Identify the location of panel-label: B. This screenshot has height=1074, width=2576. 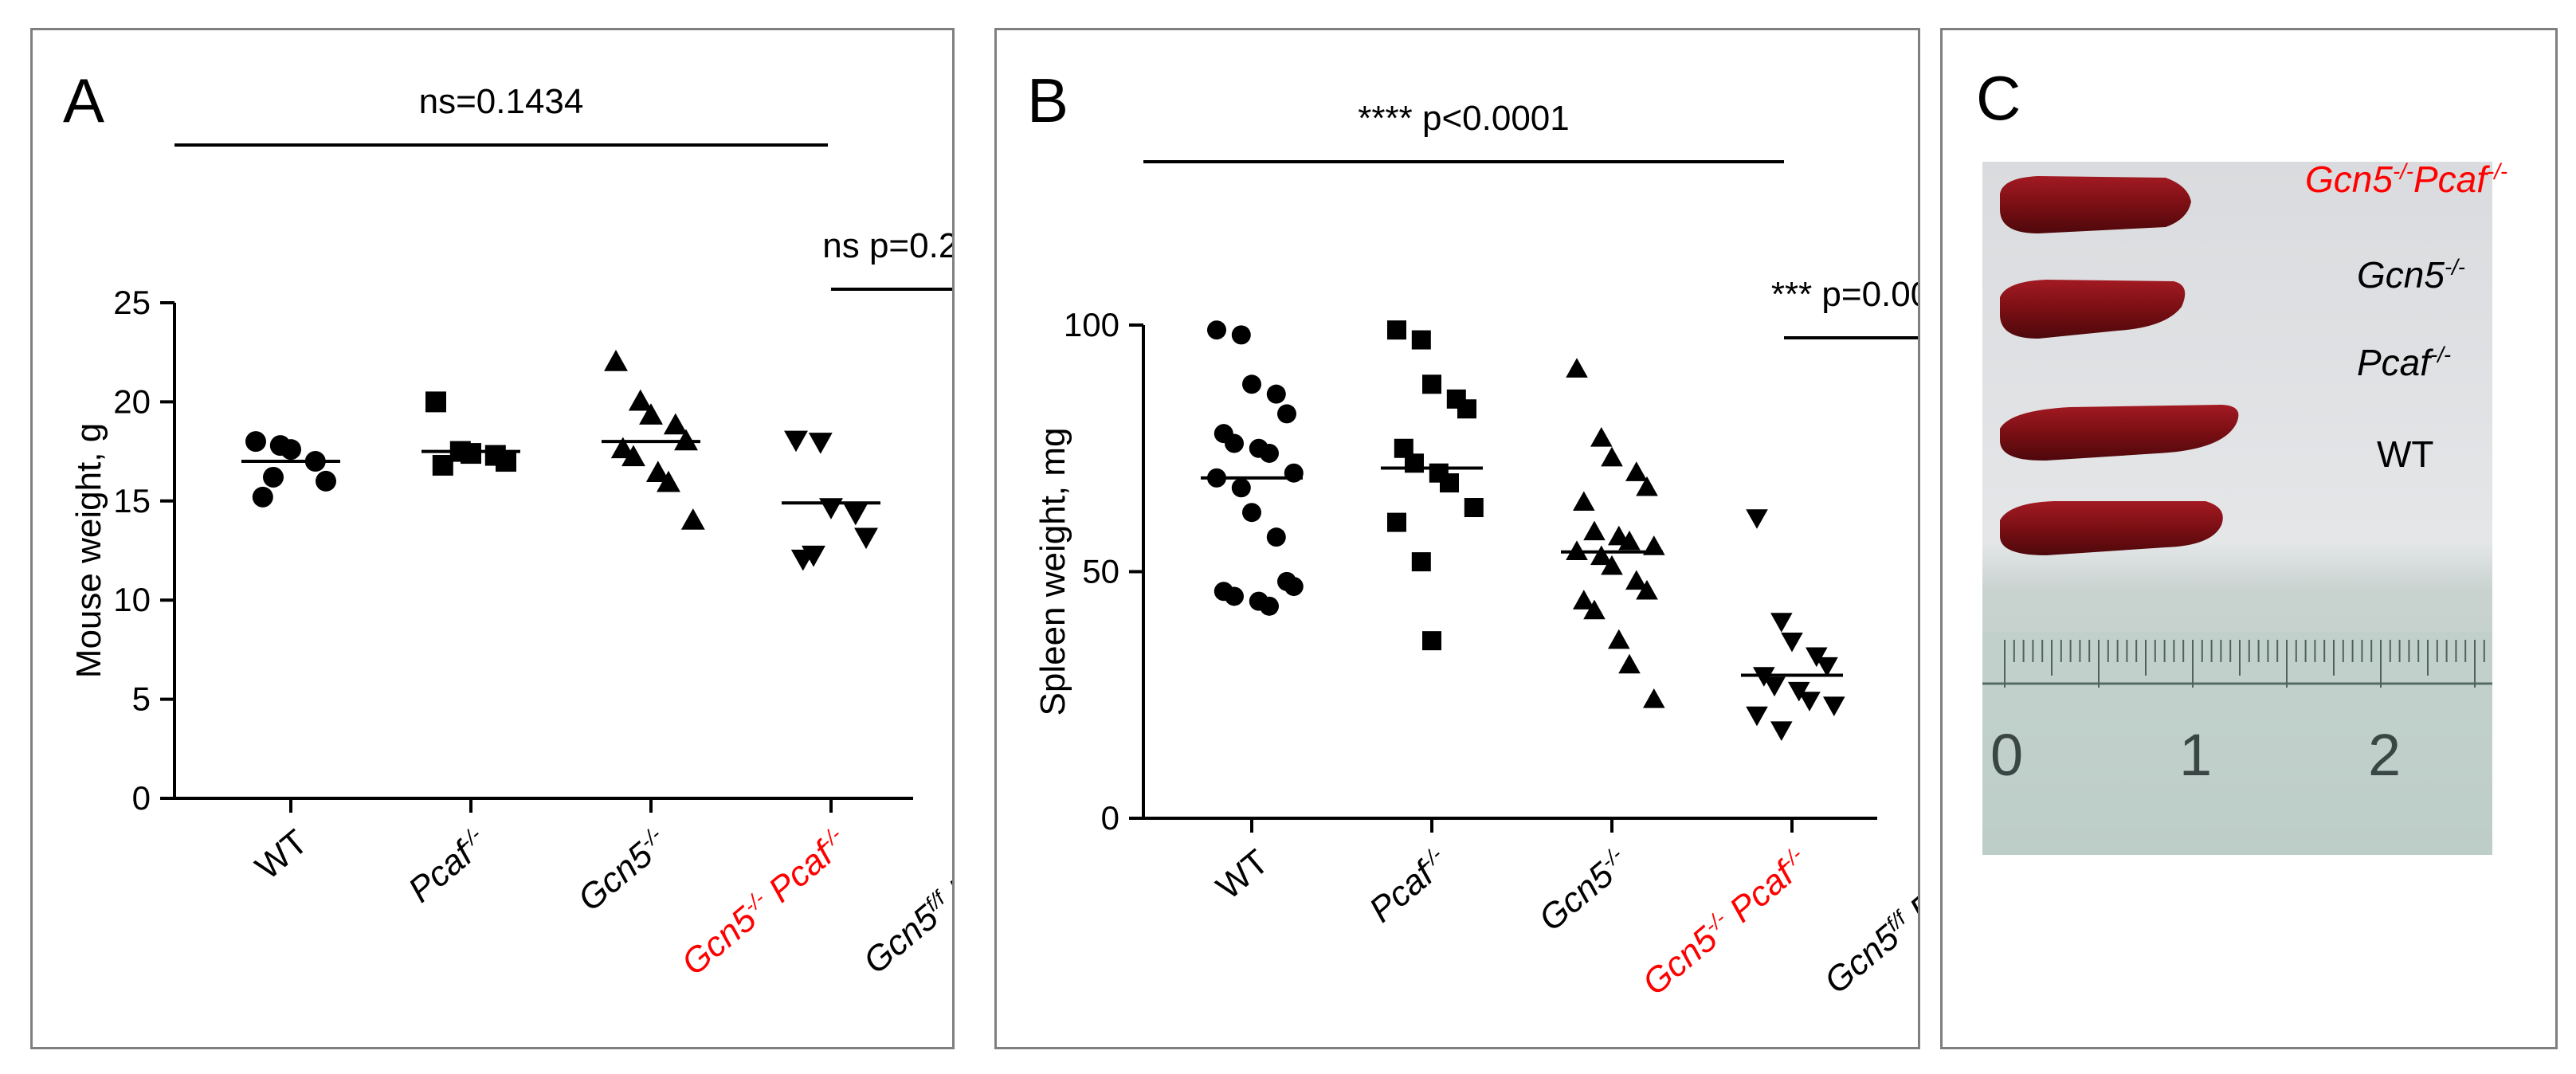
(1047, 100).